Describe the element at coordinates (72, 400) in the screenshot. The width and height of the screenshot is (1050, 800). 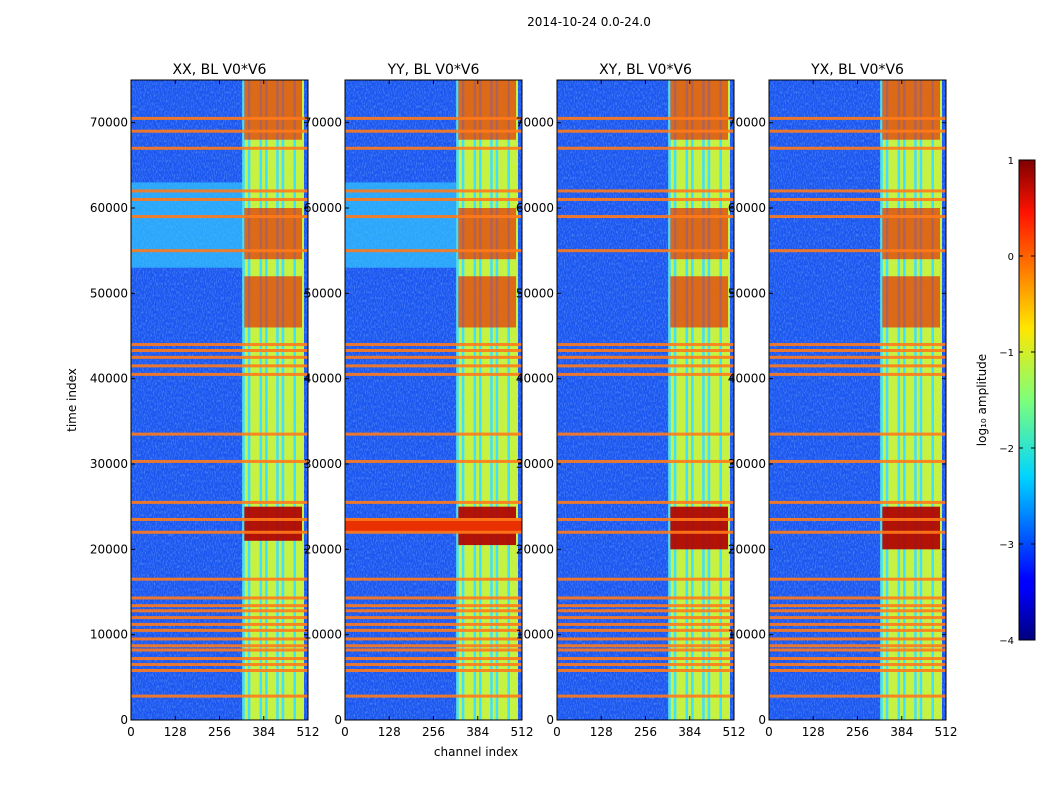
I see `y-axis-label: time index` at that location.